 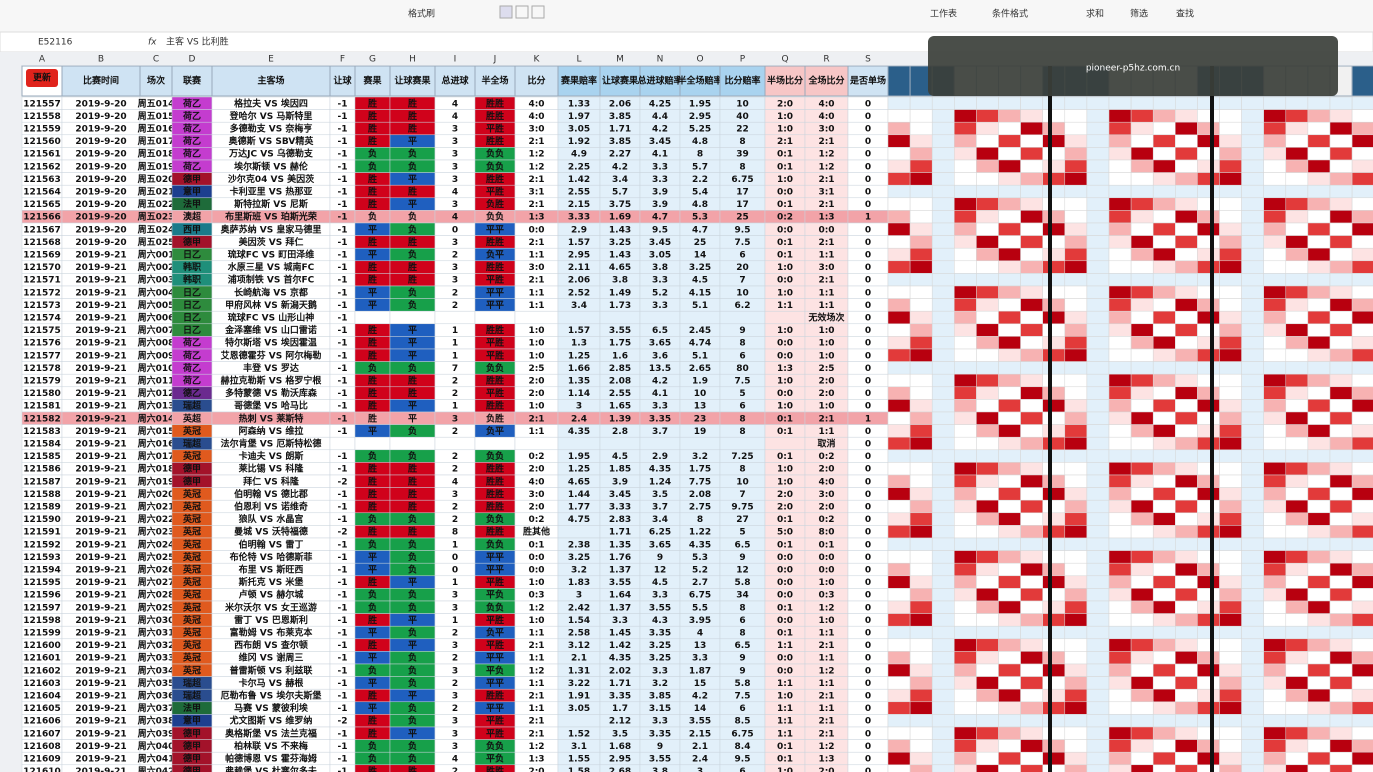 I want to click on cell: 负胜, so click(x=495, y=418).